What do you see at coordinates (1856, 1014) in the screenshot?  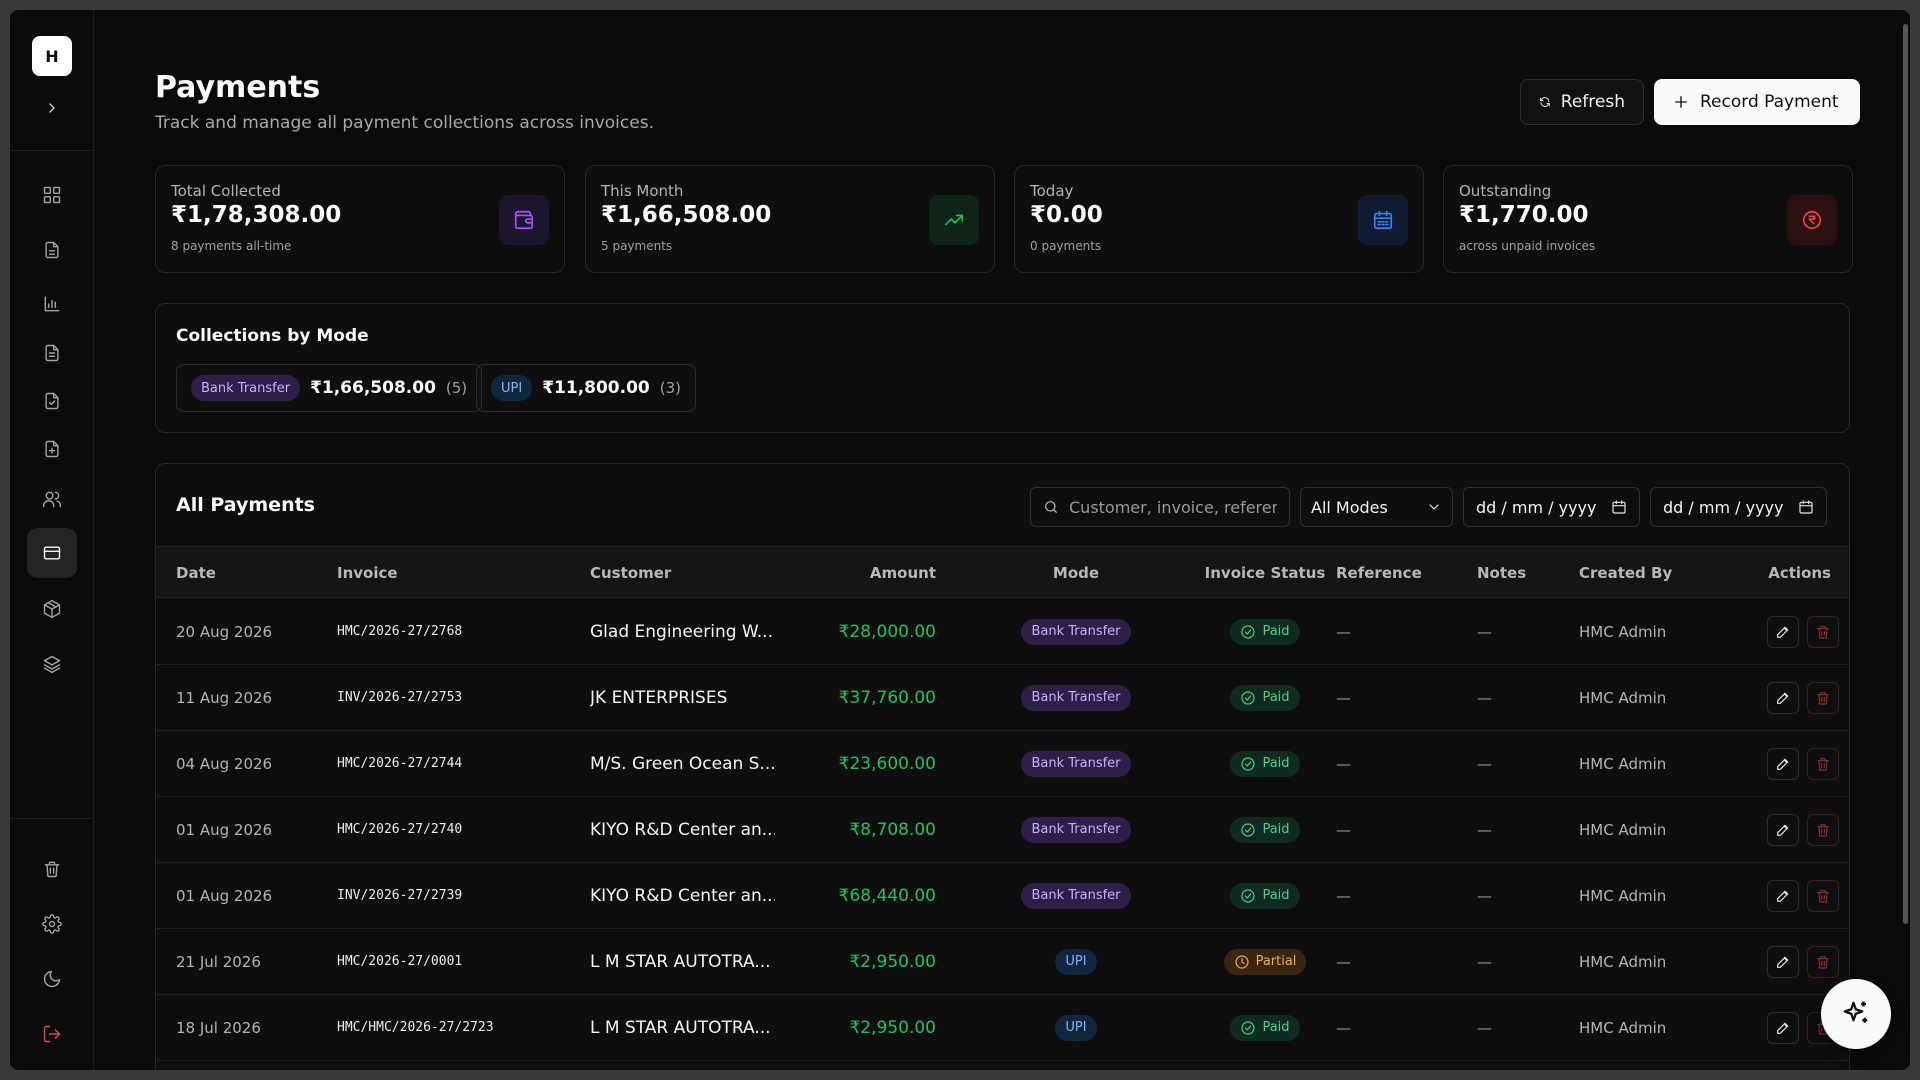 I see `ai-assistant-button` at bounding box center [1856, 1014].